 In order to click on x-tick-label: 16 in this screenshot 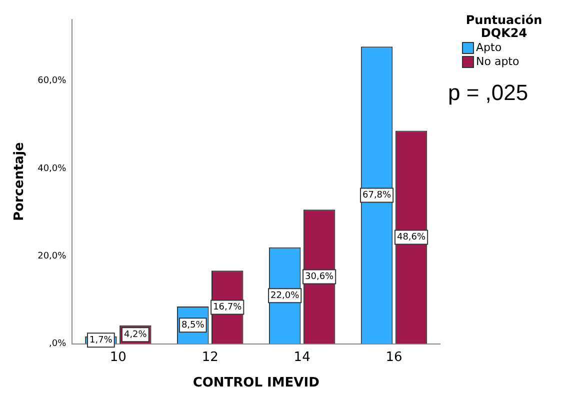, I will do `click(394, 357)`.